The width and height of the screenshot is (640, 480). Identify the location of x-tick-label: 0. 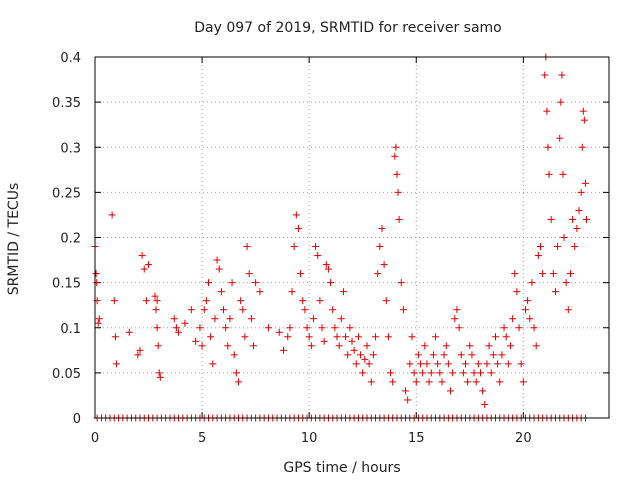
(95, 438).